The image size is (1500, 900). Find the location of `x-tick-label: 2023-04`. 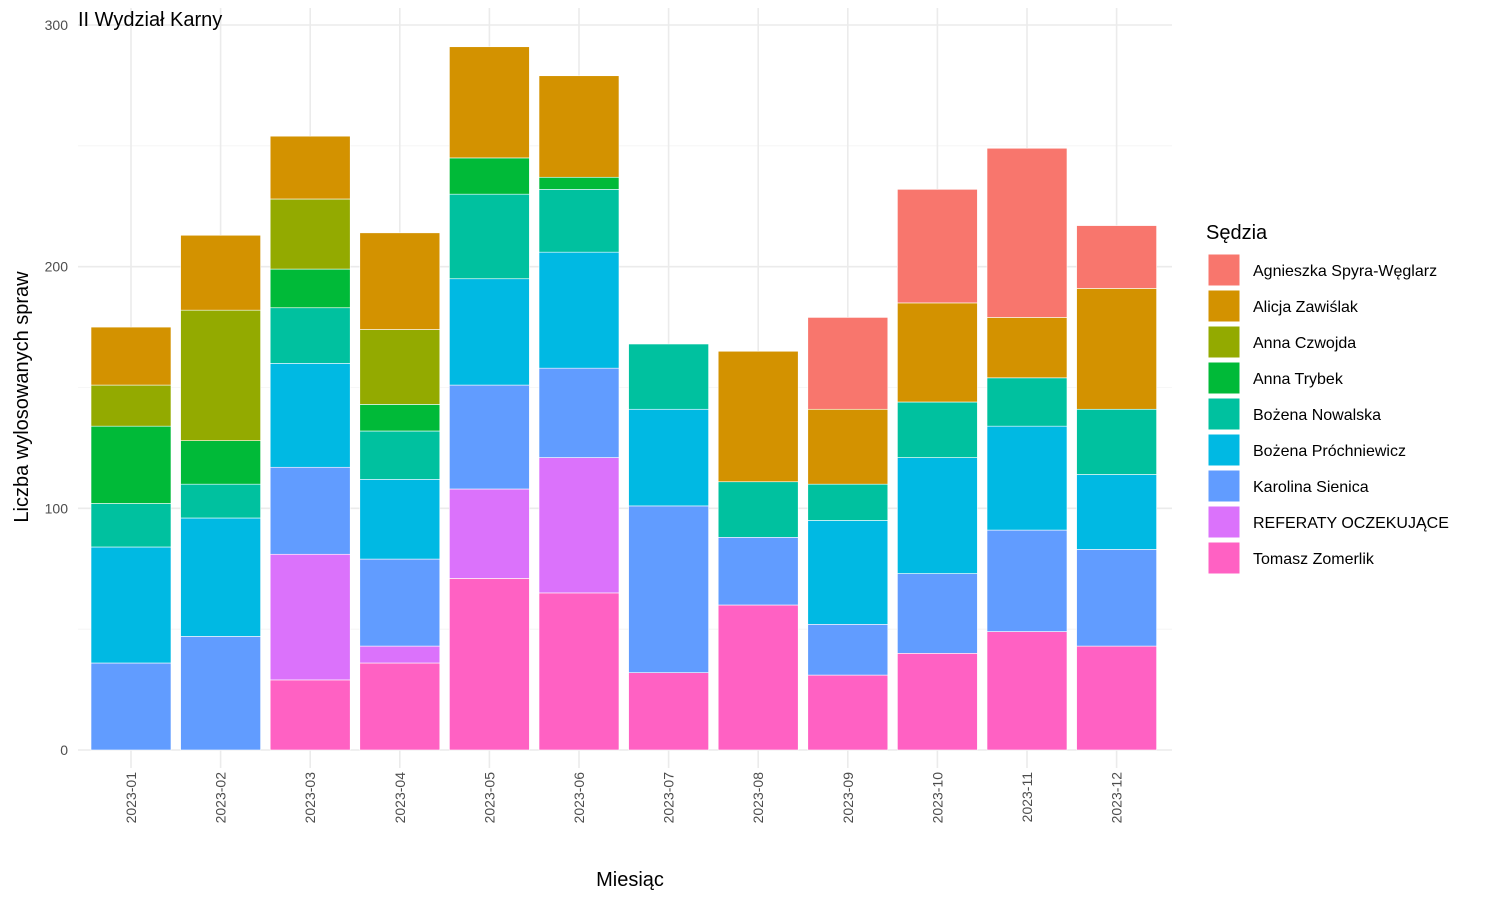

x-tick-label: 2023-04 is located at coordinates (400, 798).